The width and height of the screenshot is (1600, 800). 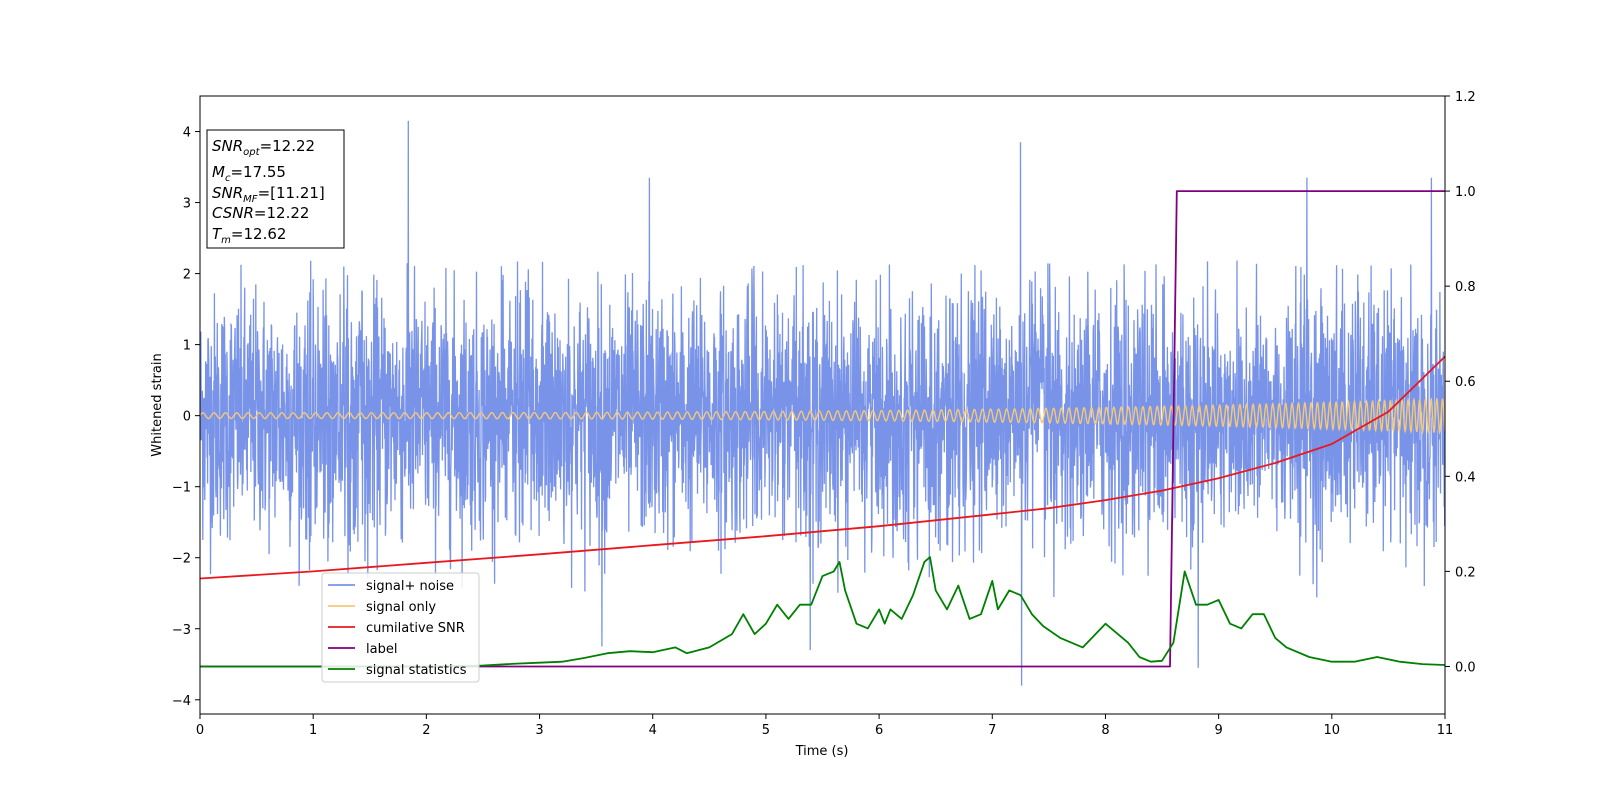 I want to click on y2-tick-label: 1.0, so click(x=1465, y=192).